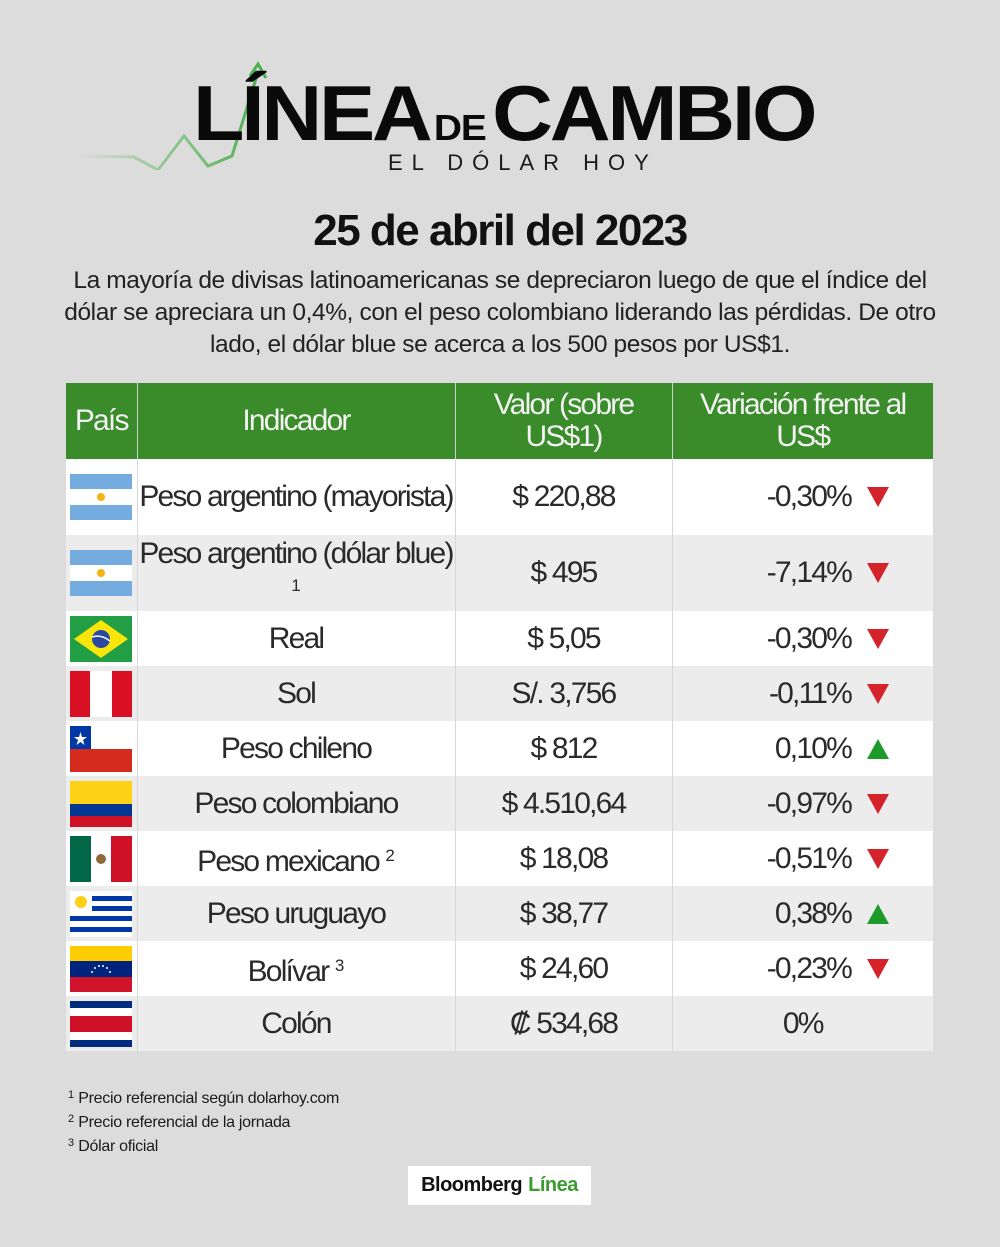 The height and width of the screenshot is (1247, 1000). I want to click on value-cell: $ 4.510,64, so click(564, 803).